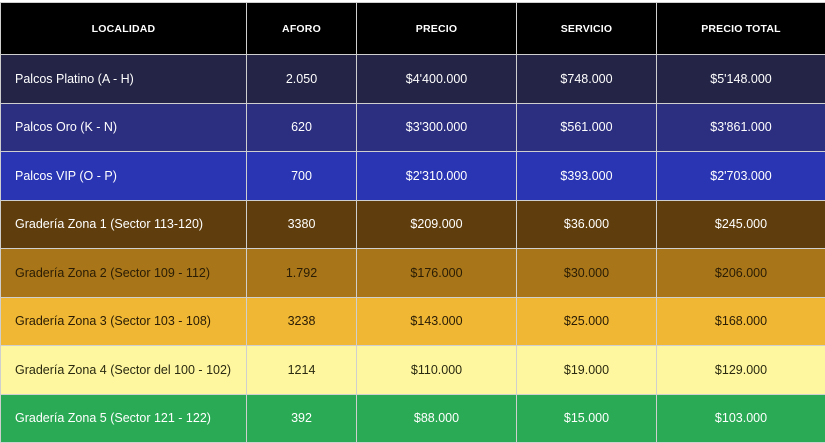  I want to click on cell-localidad: Palcos VIP (O - P), so click(124, 176).